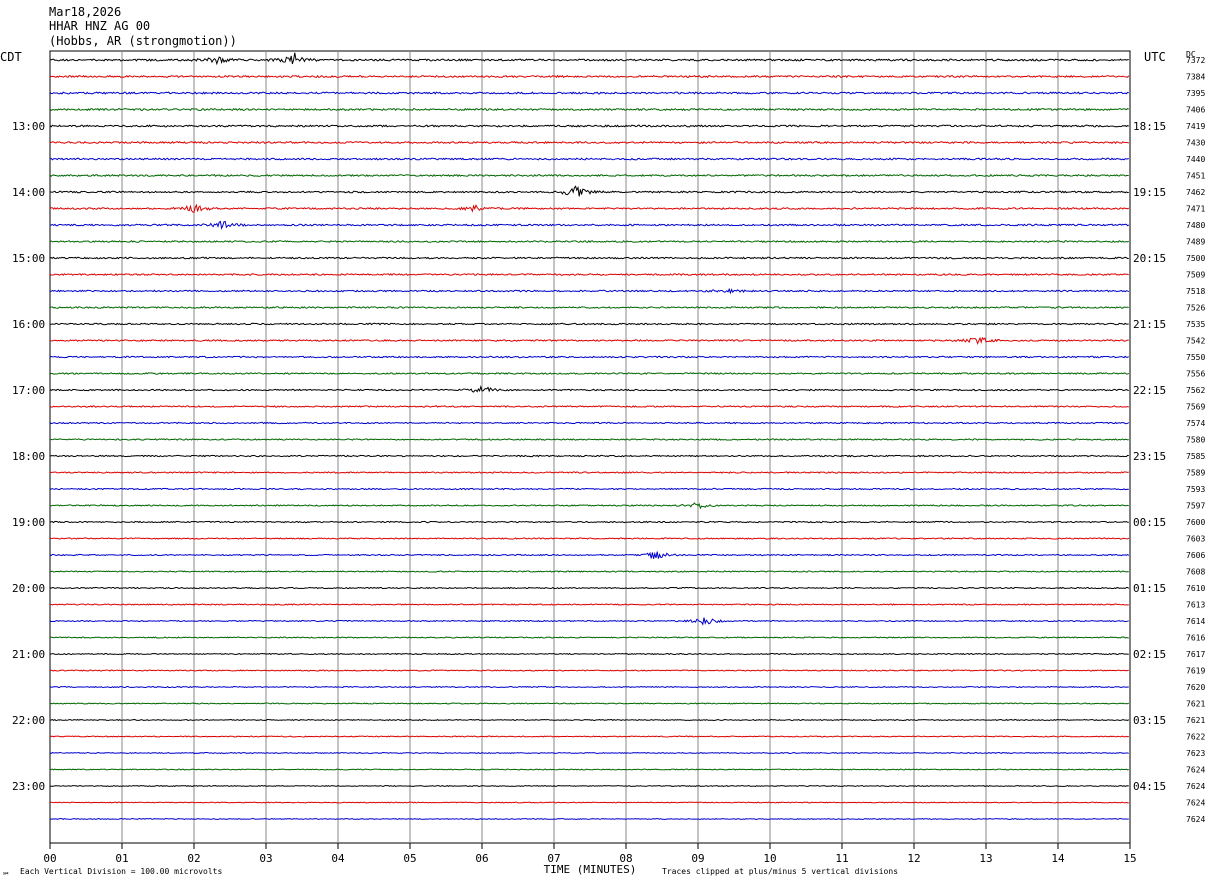  Describe the element at coordinates (28, 456) in the screenshot. I see `left-hour-label: 18:00` at that location.